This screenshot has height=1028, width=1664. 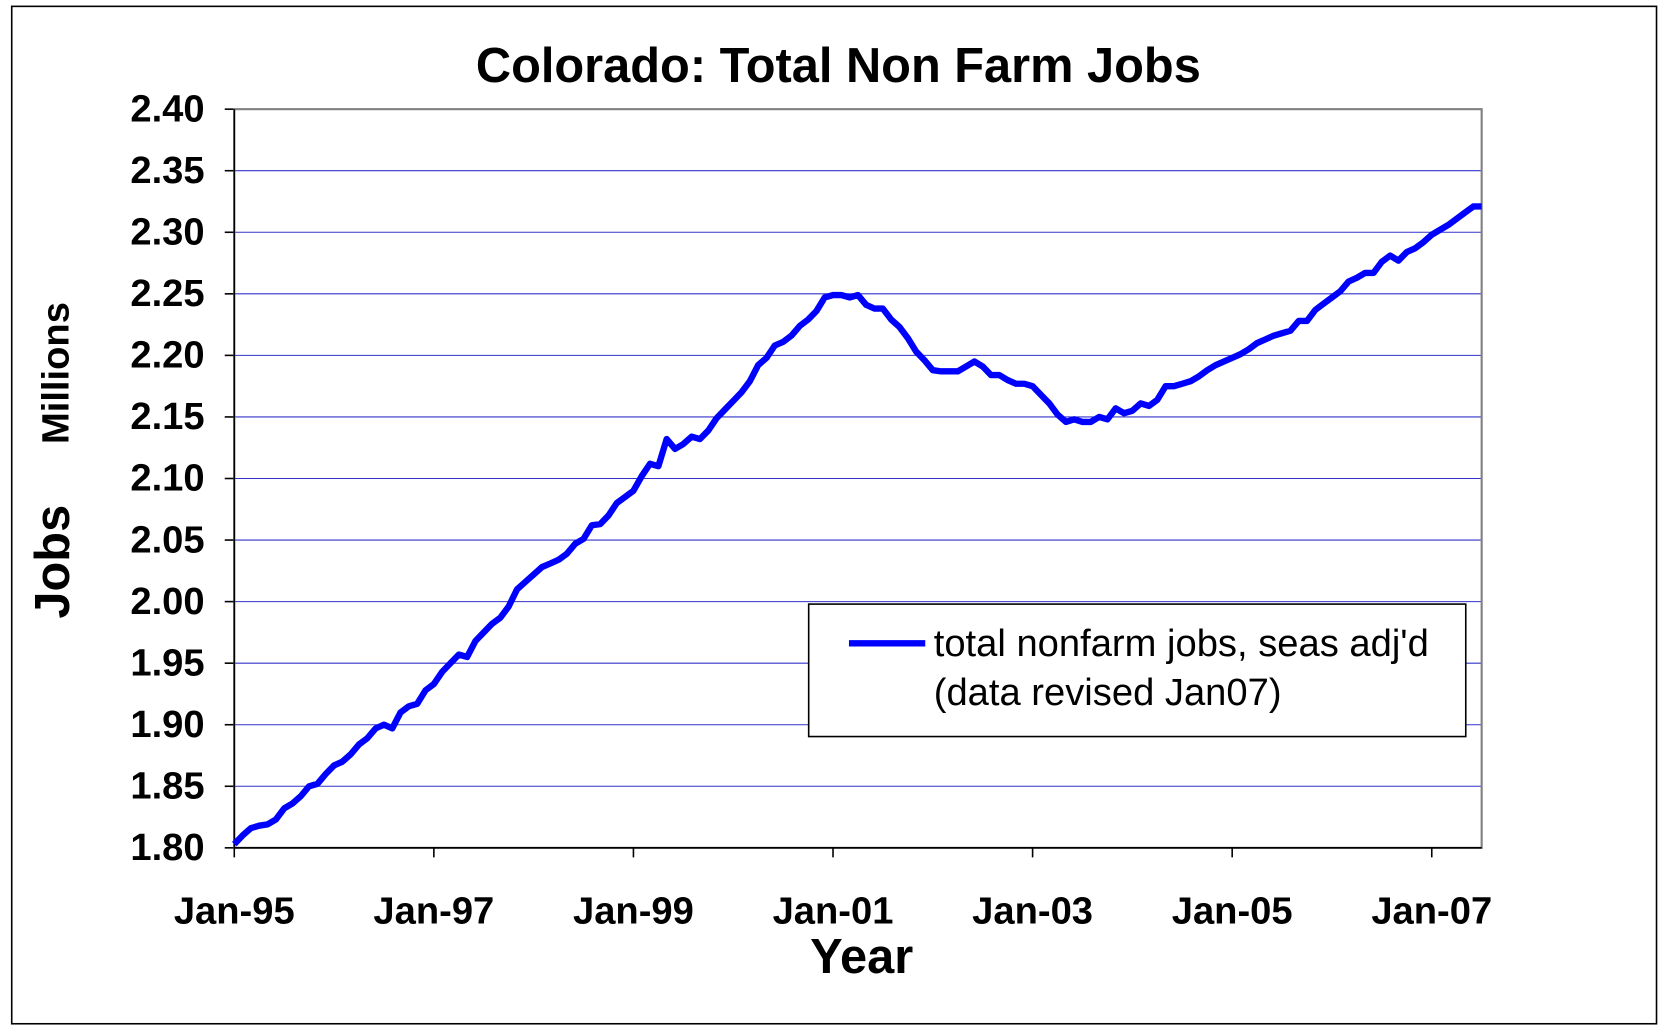 I want to click on y-axis-units: Millions, so click(x=55, y=373).